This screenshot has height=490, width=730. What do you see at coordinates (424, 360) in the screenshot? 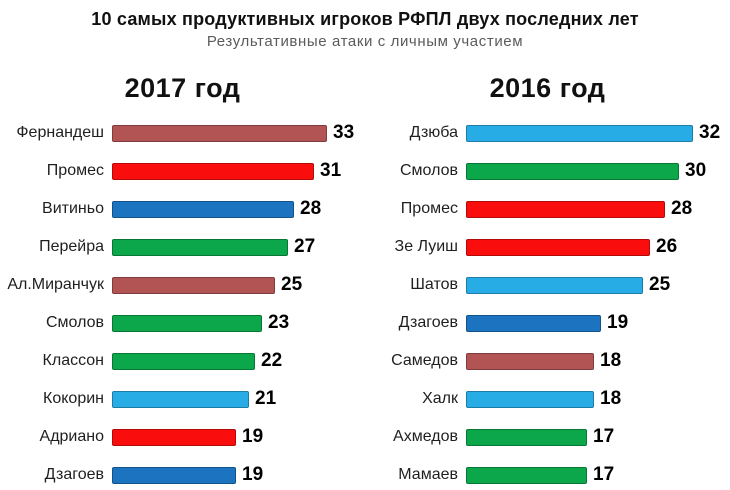
I see `player-label: Самедов` at bounding box center [424, 360].